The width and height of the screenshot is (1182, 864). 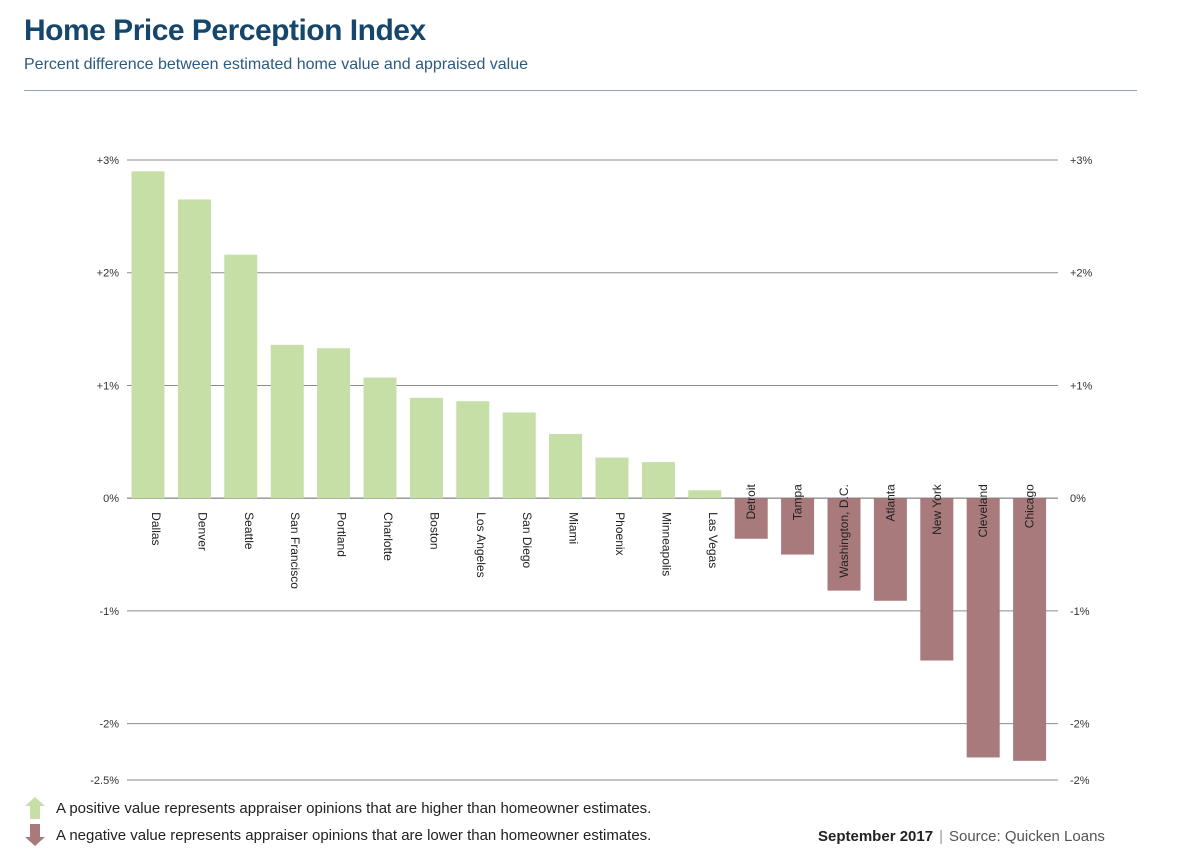 What do you see at coordinates (890, 503) in the screenshot?
I see `category-label: Atlanta` at bounding box center [890, 503].